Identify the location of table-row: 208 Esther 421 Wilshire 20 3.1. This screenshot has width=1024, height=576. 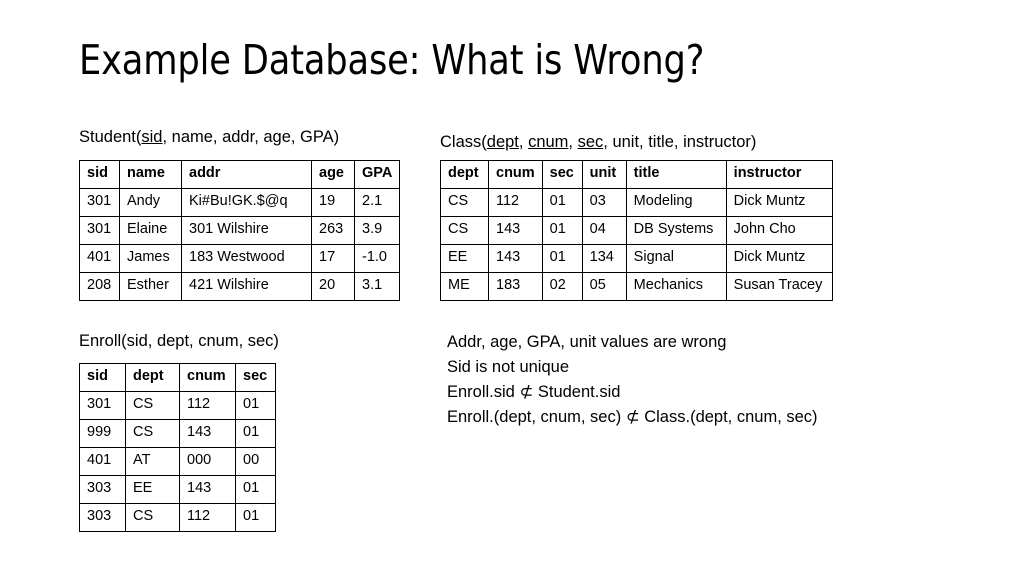
(240, 286).